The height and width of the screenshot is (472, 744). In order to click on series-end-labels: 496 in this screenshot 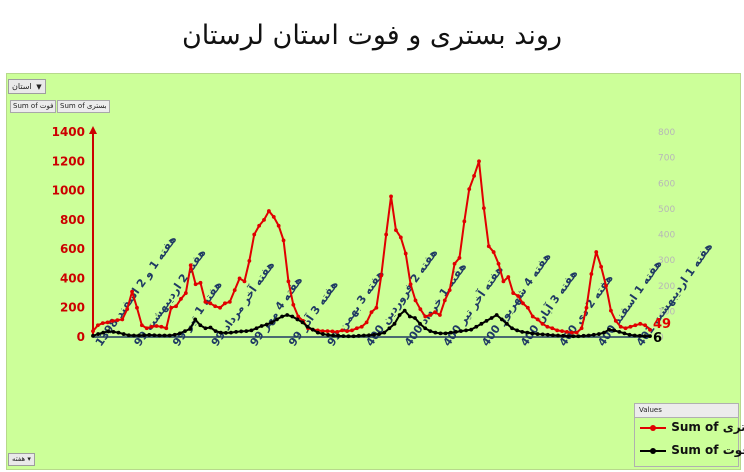, I will do `click(662, 331)`.